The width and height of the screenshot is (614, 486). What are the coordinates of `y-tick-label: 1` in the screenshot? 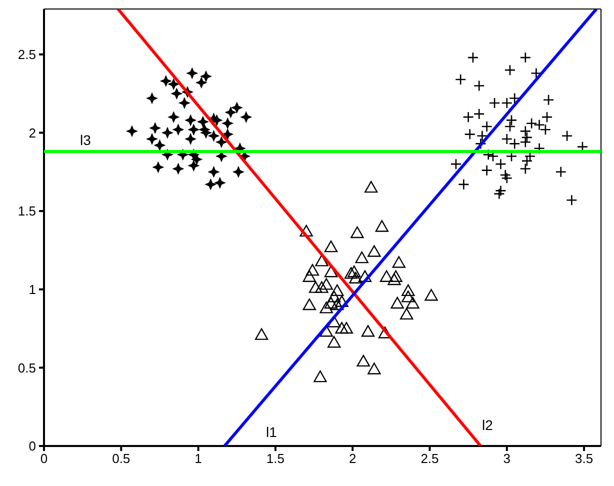 It's located at (32, 289).